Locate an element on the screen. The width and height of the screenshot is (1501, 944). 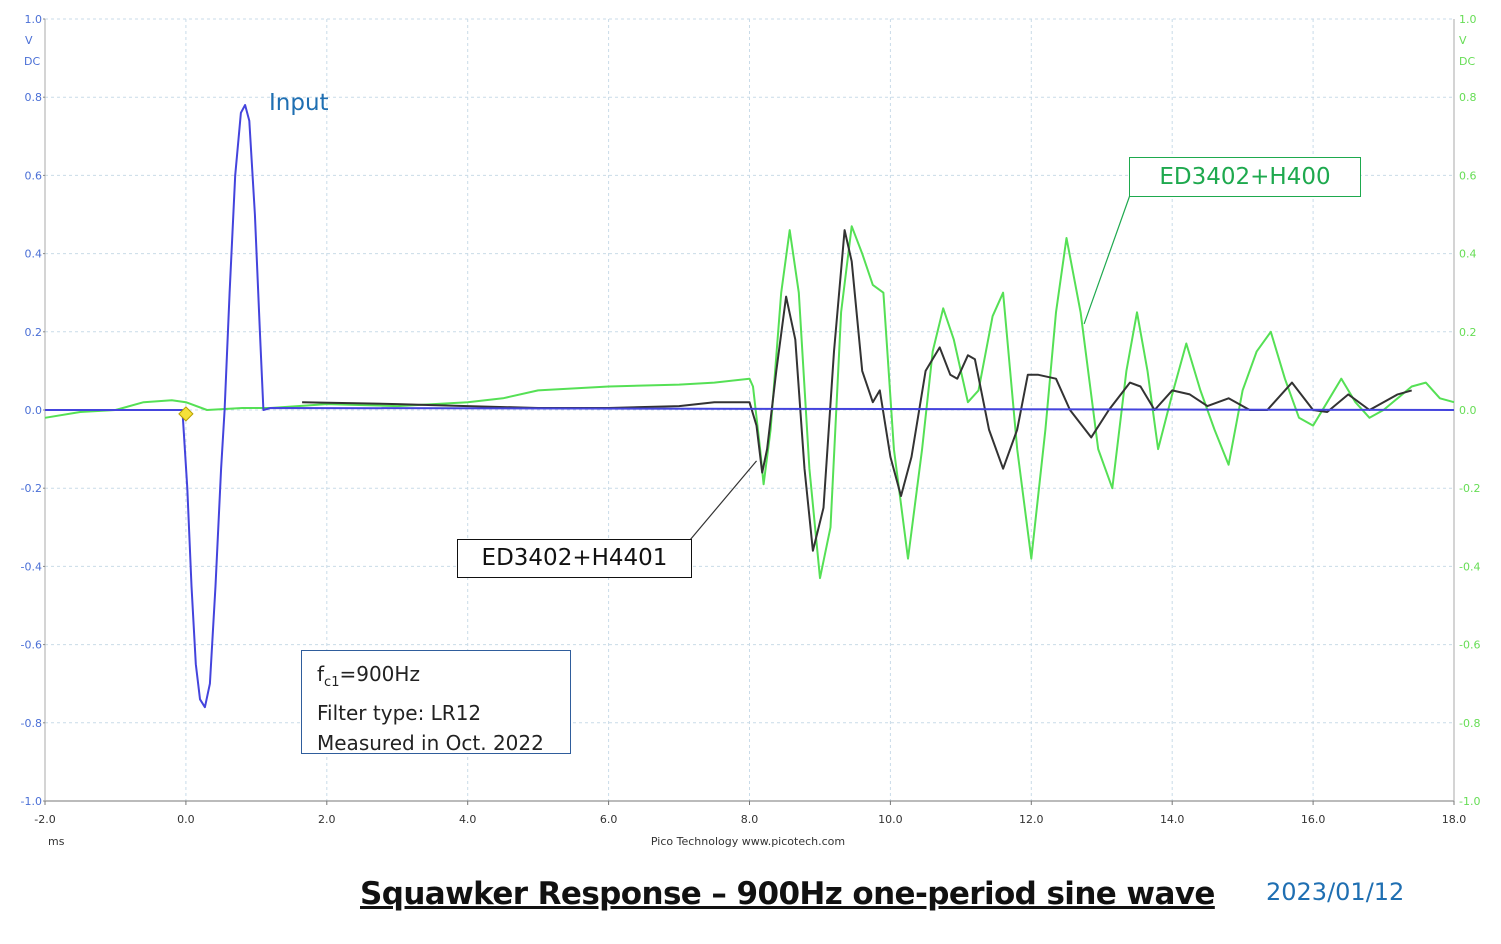
x-tick-label: 0.0 is located at coordinates (186, 819).